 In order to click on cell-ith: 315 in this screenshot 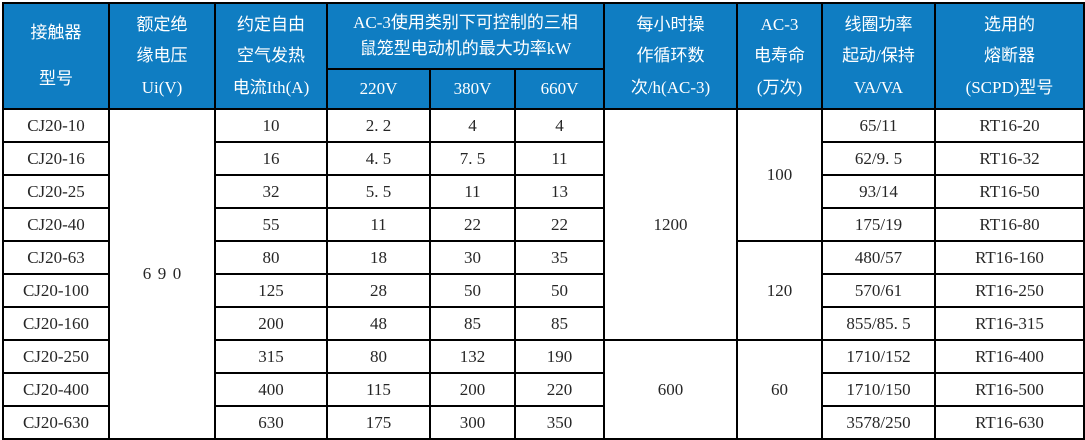, I will do `click(271, 356)`.